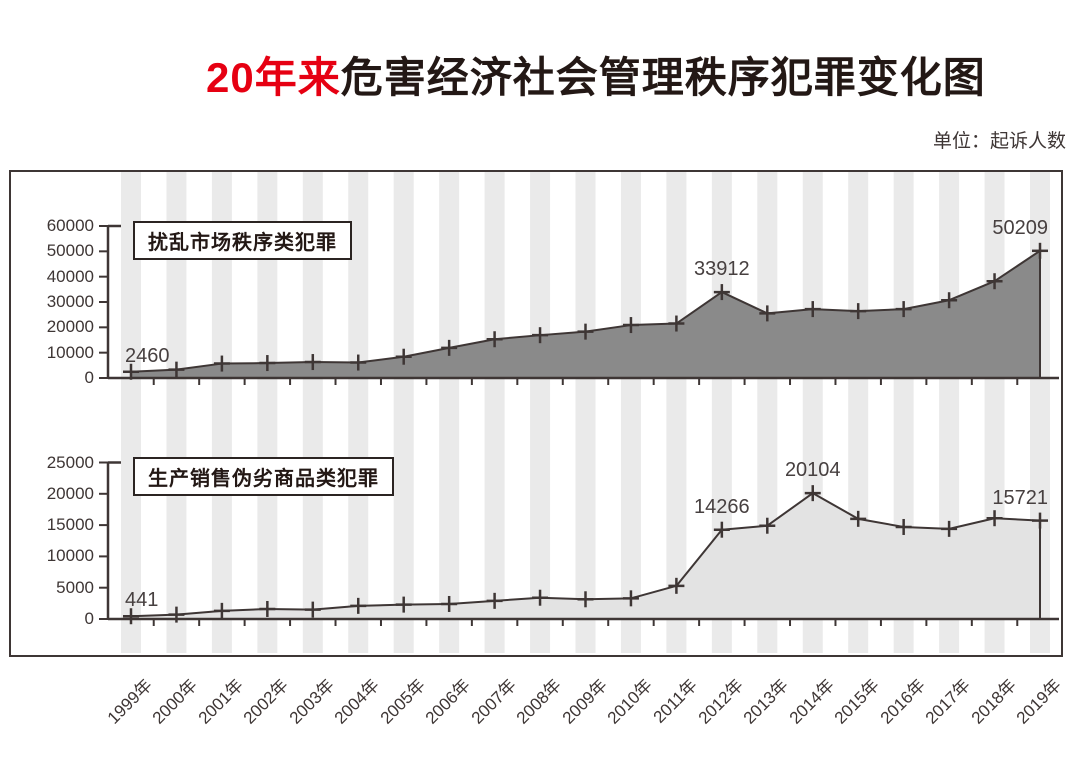  Describe the element at coordinates (722, 506) in the screenshot. I see `data-value-label: 14266` at that location.